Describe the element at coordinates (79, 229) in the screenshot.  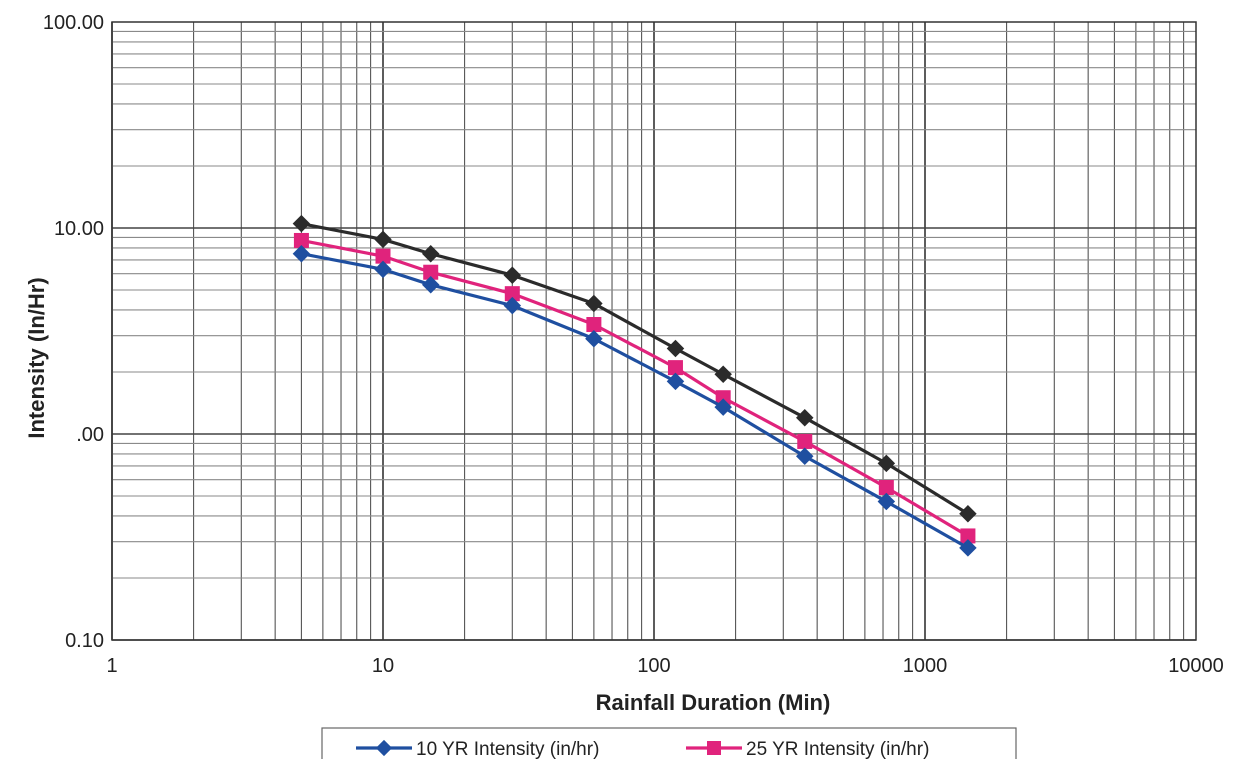
I see `y-tick-label: 10.00` at that location.